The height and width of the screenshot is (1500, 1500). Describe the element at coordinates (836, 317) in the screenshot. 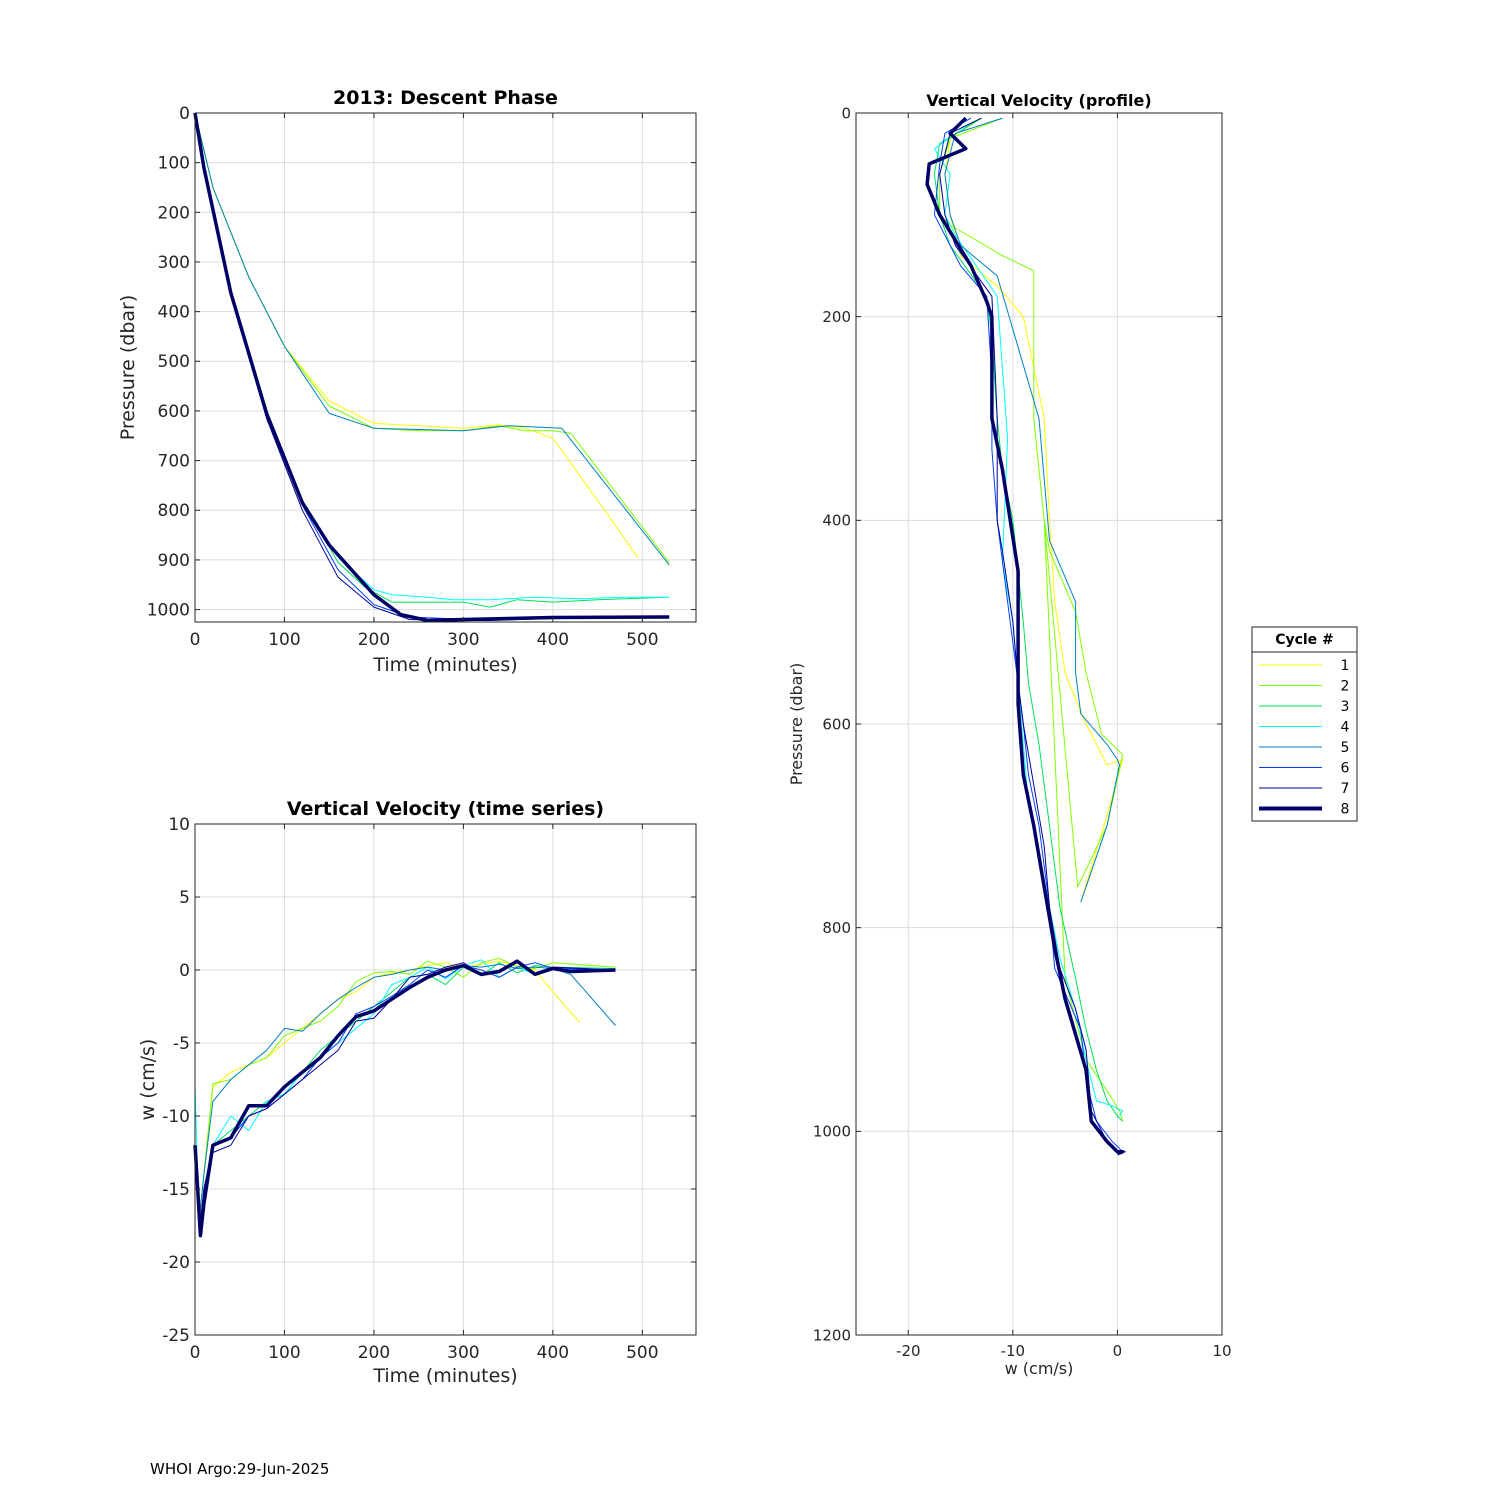

I see `profile-ytick-label: 200` at that location.